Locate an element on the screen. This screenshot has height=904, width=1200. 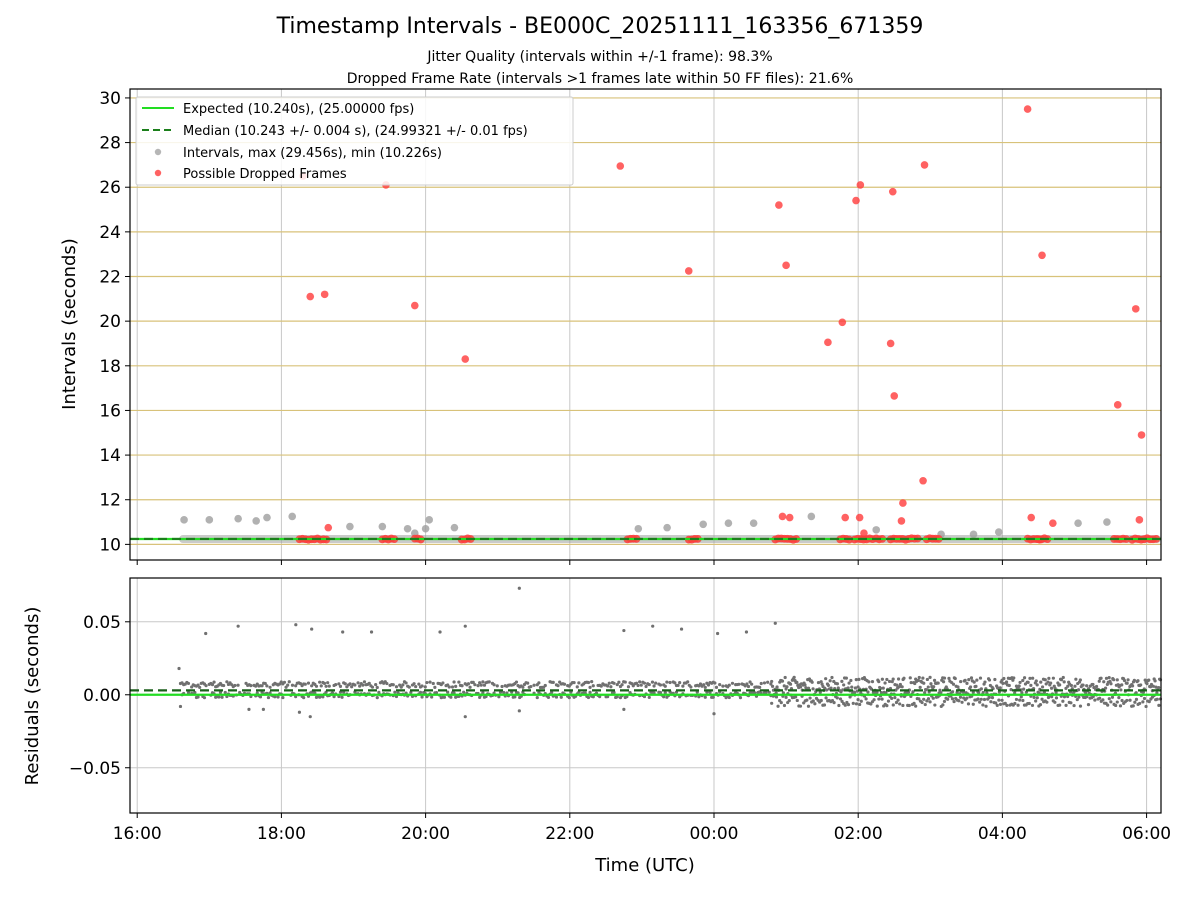
residuals-y-tick-label: −0.05 is located at coordinates (95, 769).